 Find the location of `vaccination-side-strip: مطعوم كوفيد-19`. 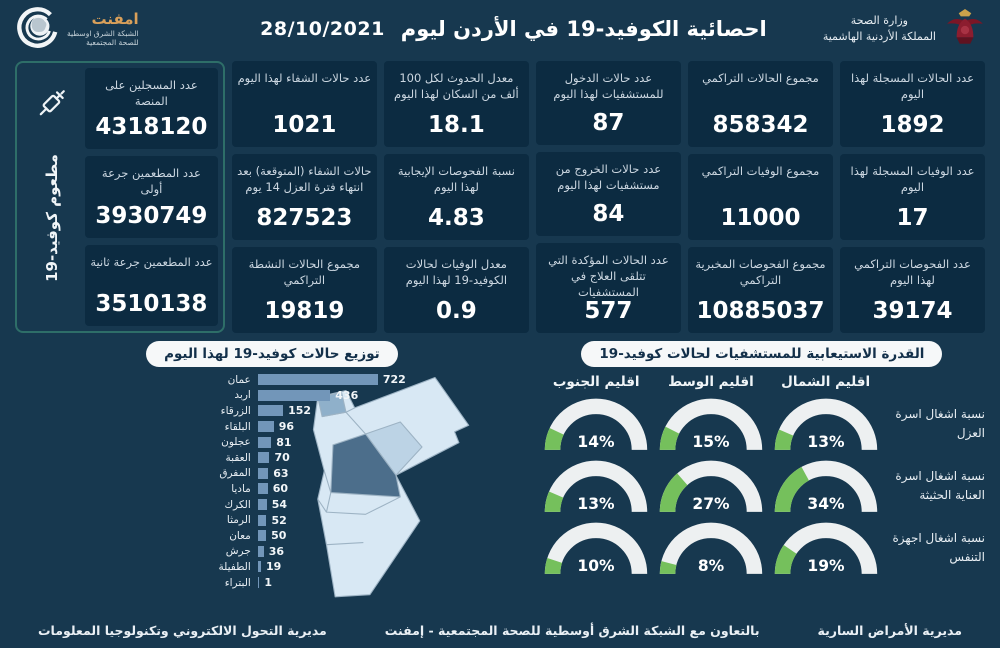

vaccination-side-strip: مطعوم كوفيد-19 is located at coordinates (52, 197).